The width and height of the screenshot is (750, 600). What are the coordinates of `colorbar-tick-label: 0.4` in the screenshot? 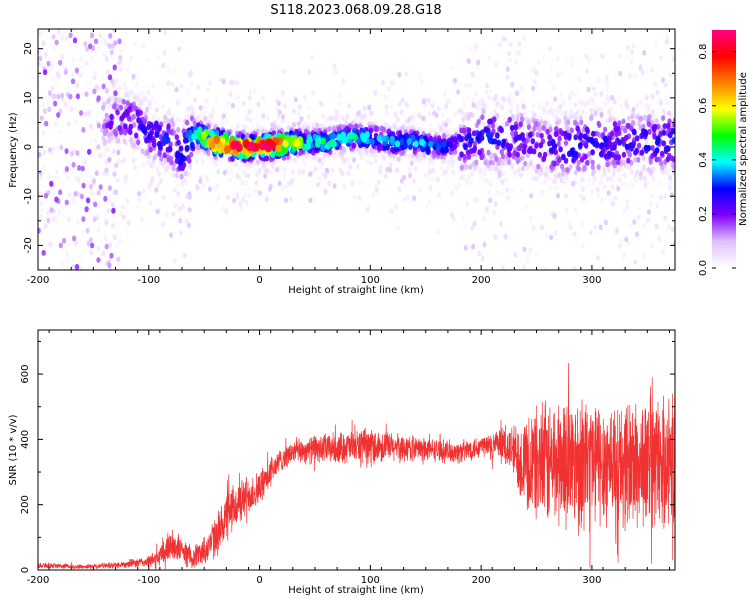 It's located at (703, 160).